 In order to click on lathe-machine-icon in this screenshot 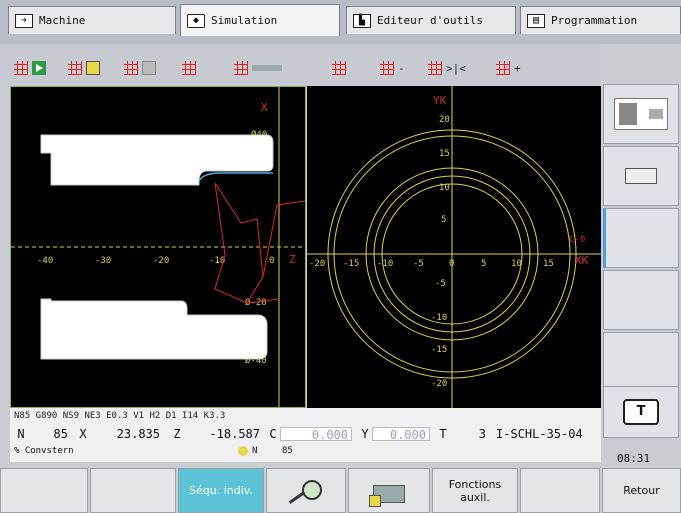, I will do `click(641, 114)`.